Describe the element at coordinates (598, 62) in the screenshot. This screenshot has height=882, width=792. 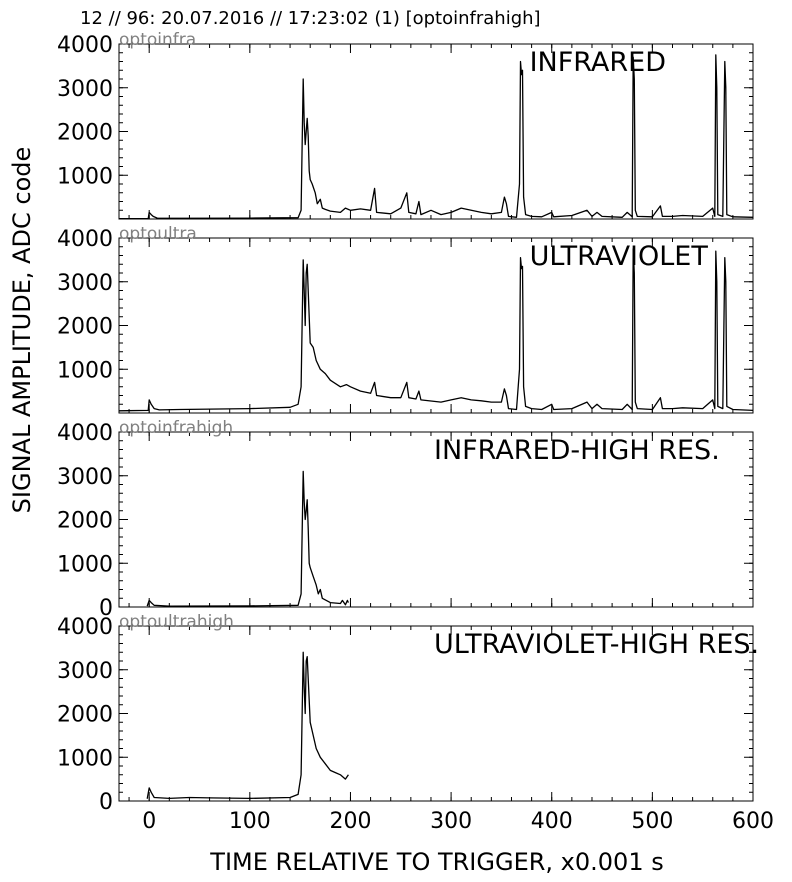
I see `panel-title: INFRARED` at that location.